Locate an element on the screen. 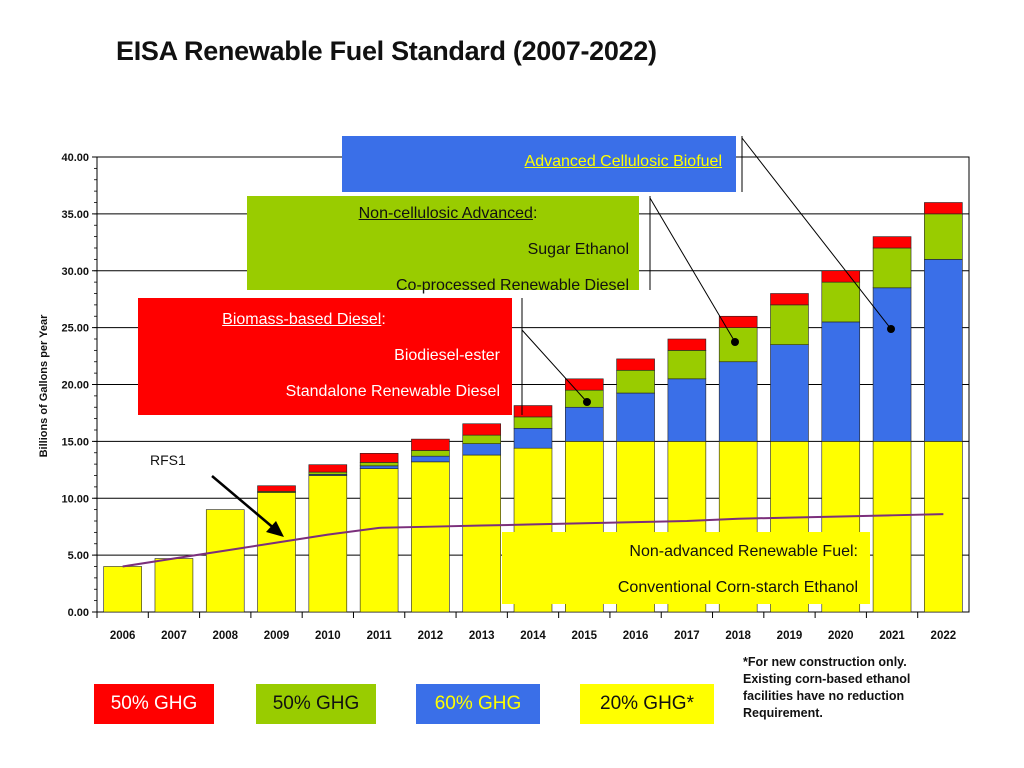 This screenshot has width=1024, height=768. legend-advanced-label: 50% GHG is located at coordinates (316, 703).